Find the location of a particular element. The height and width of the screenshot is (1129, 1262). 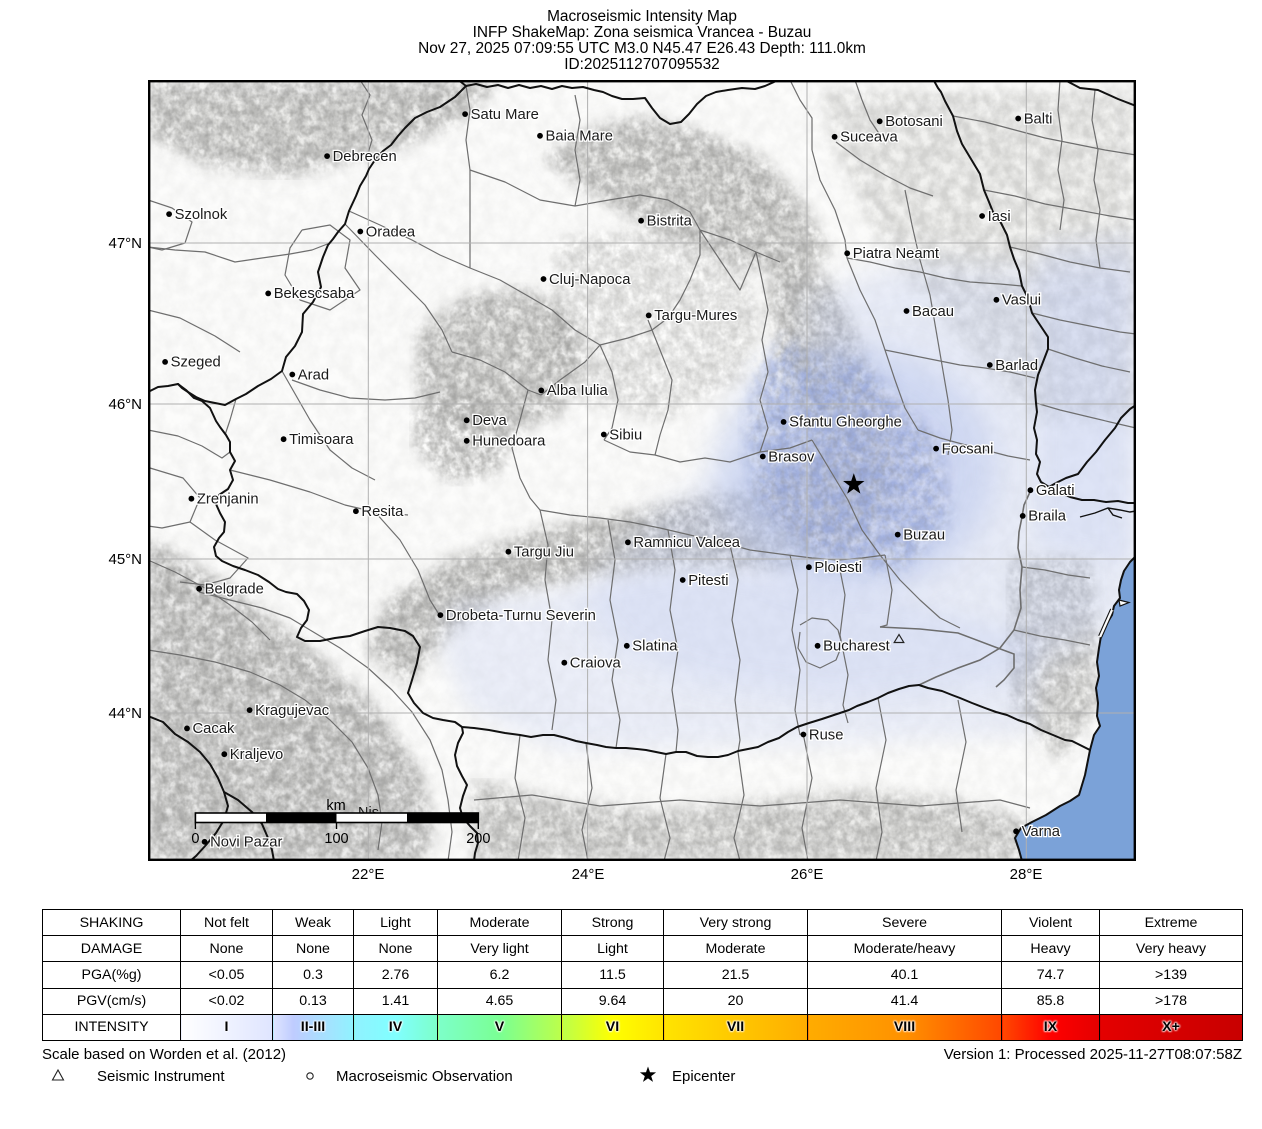

svg-text: Ploiesti is located at coordinates (838, 568).